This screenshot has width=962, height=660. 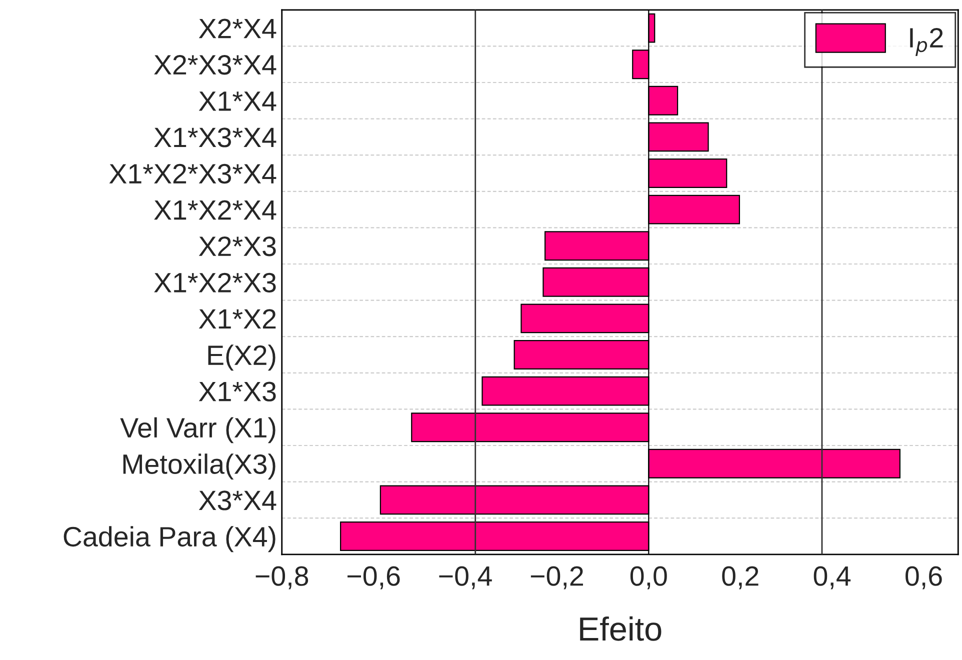 What do you see at coordinates (237, 319) in the screenshot?
I see `y-tick-label: X1*X2` at bounding box center [237, 319].